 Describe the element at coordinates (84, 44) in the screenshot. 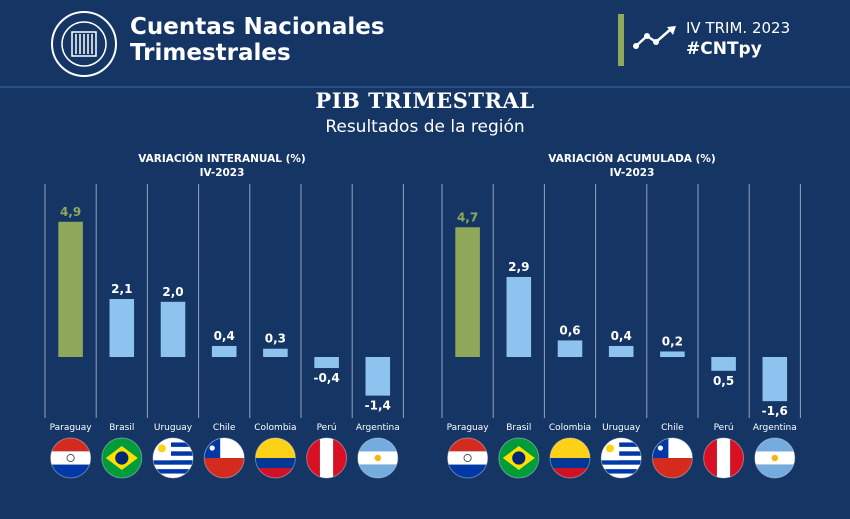

I see `banco-central-logo` at that location.